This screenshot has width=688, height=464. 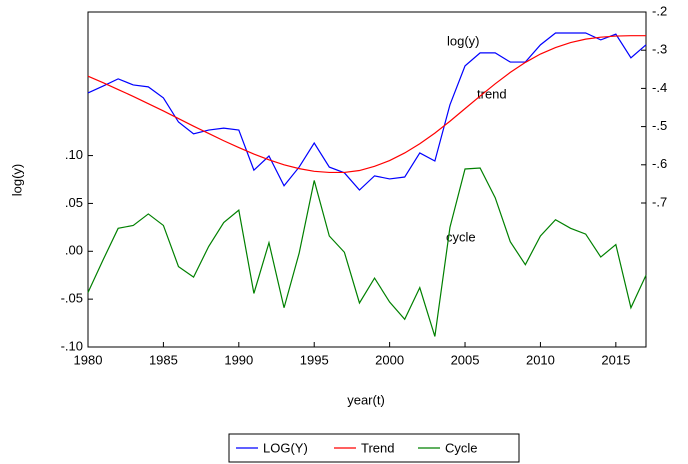 I want to click on x-axis-label: year(t), so click(x=366, y=399).